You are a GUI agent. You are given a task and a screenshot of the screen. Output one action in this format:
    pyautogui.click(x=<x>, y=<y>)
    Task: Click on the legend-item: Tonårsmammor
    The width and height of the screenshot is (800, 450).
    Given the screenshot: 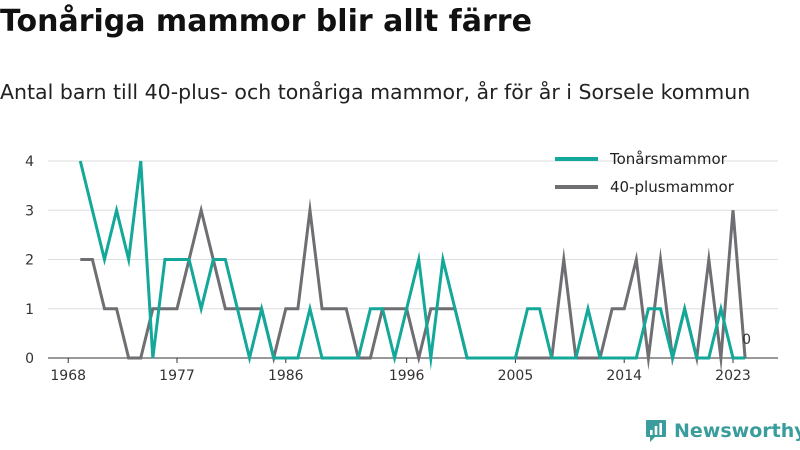 What is the action you would take?
    pyautogui.click(x=641, y=159)
    